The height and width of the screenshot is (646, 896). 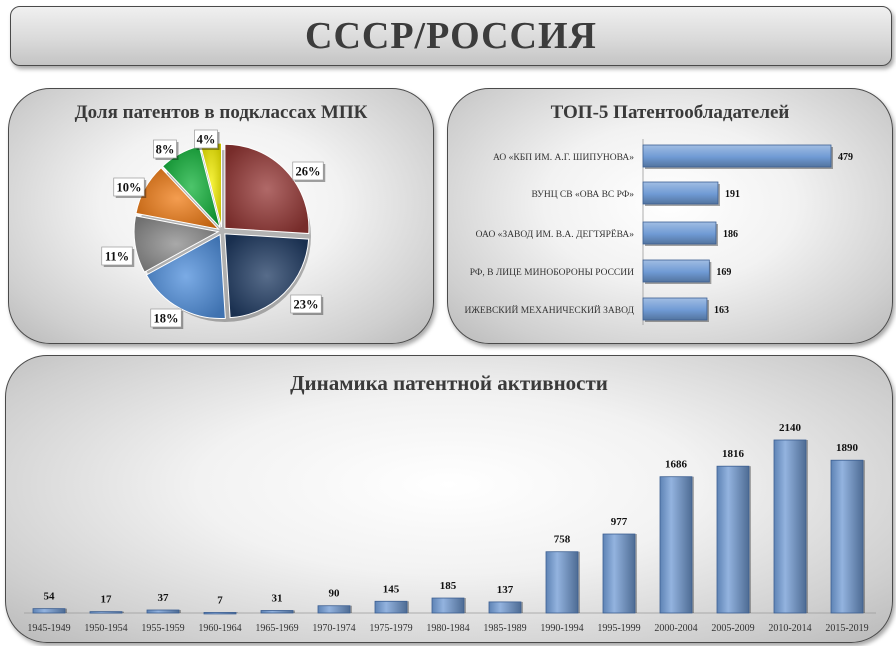 I want to click on activity-category-label-14: 2010-2014, so click(x=789, y=628).